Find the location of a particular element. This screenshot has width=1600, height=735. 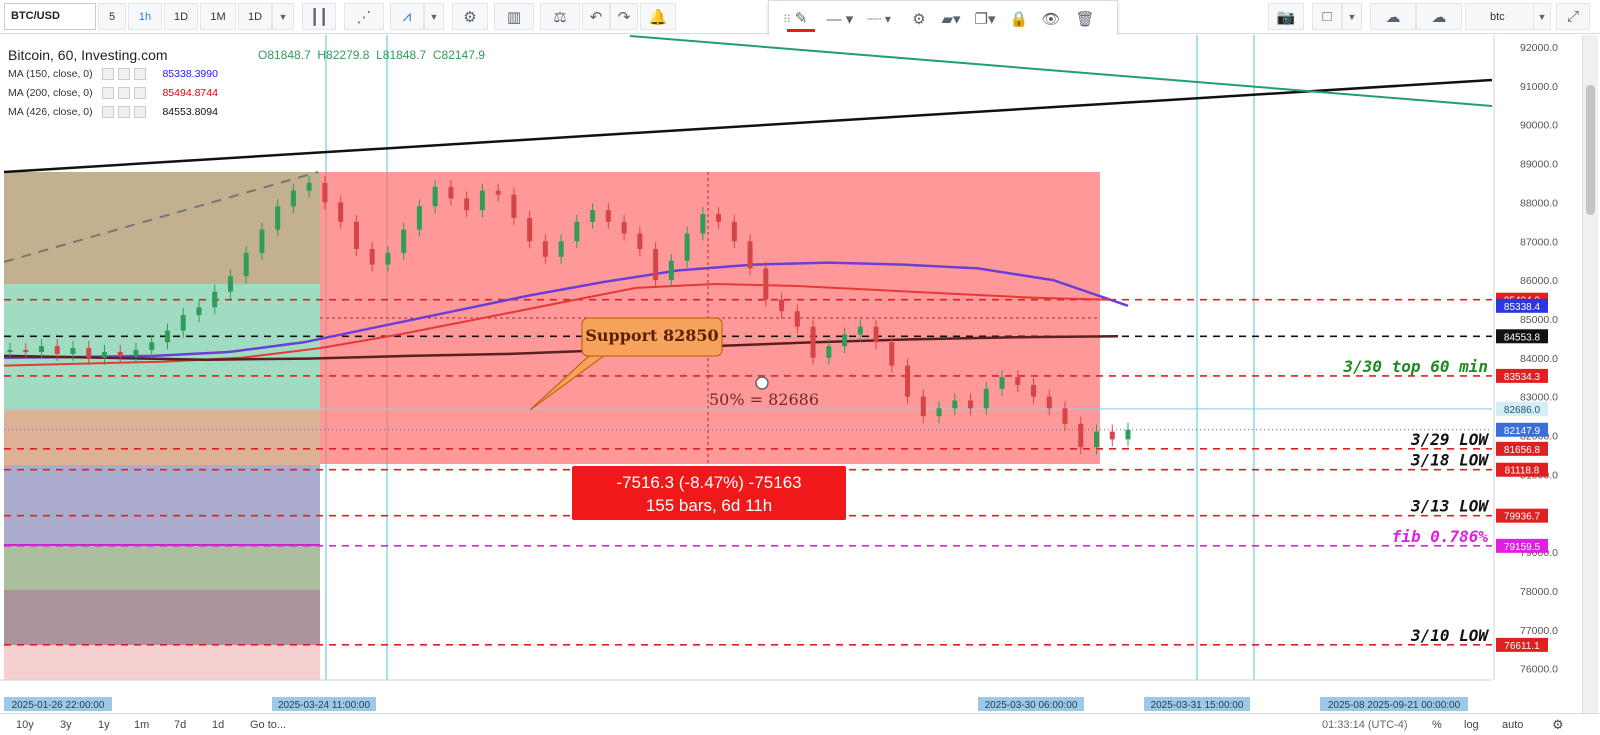

arrange-button: ▰▾ is located at coordinates (951, 19).